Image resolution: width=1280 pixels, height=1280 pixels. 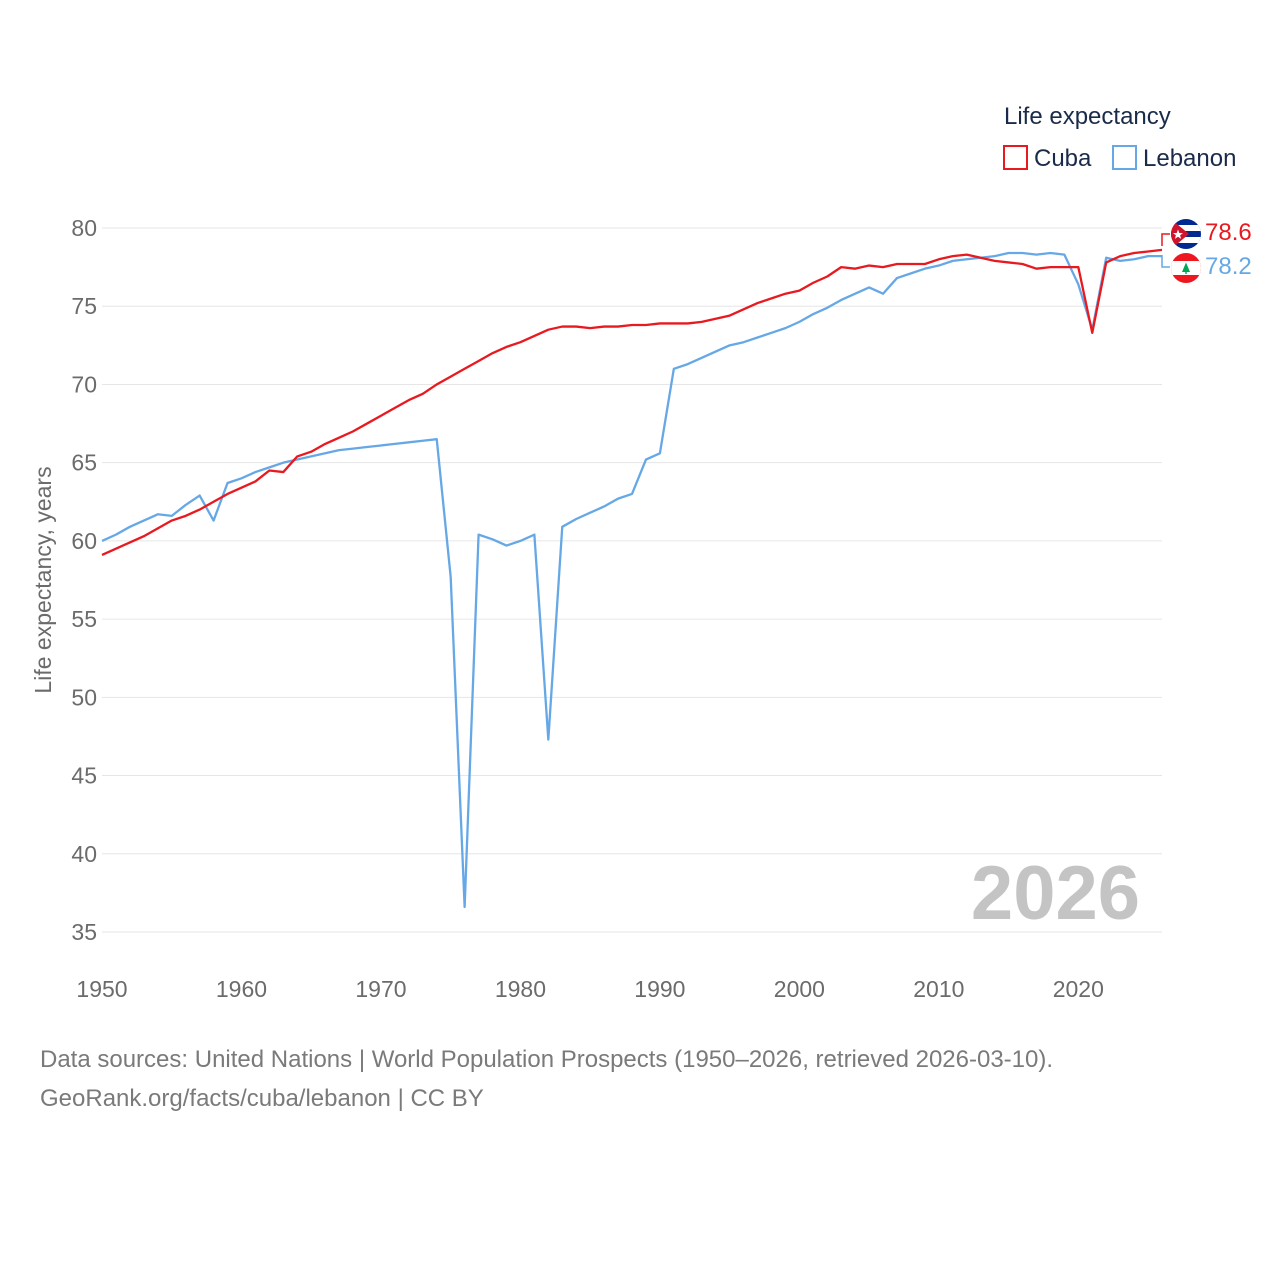 What do you see at coordinates (938, 989) in the screenshot?
I see `x-tick-label-2010: 2010` at bounding box center [938, 989].